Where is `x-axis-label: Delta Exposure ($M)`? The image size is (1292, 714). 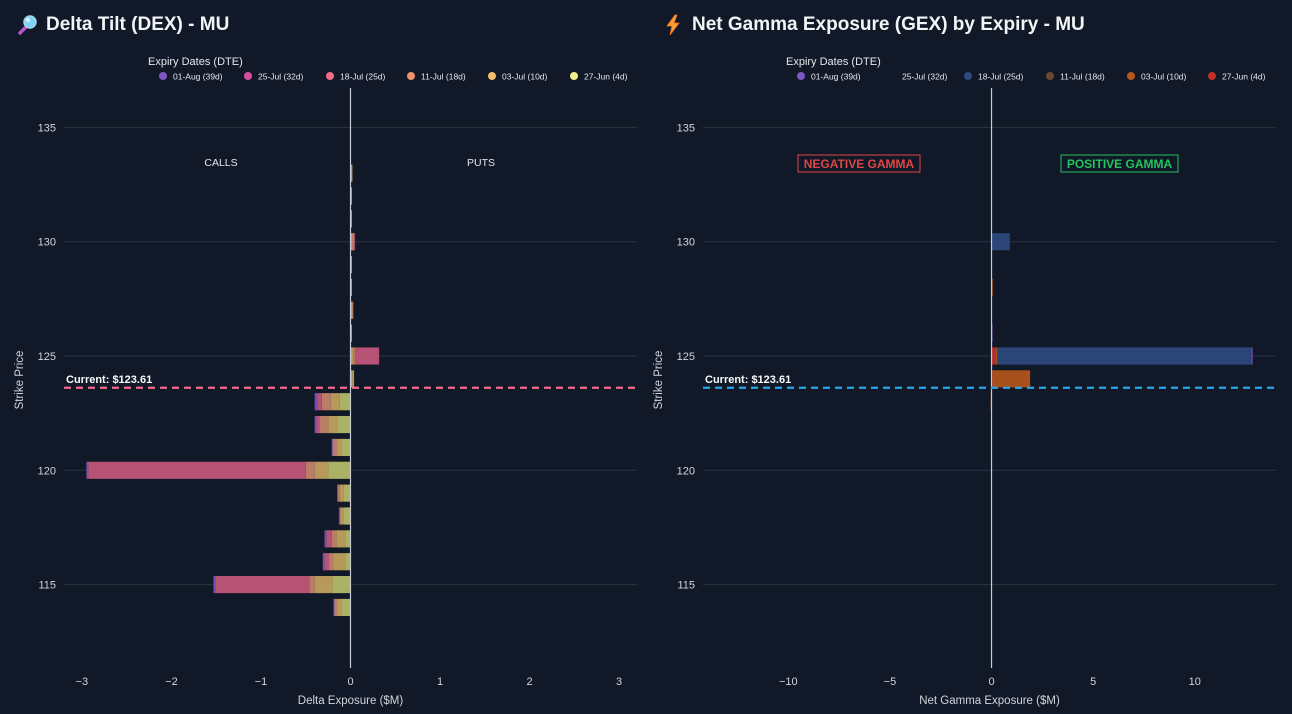 x-axis-label: Delta Exposure ($M) is located at coordinates (351, 701).